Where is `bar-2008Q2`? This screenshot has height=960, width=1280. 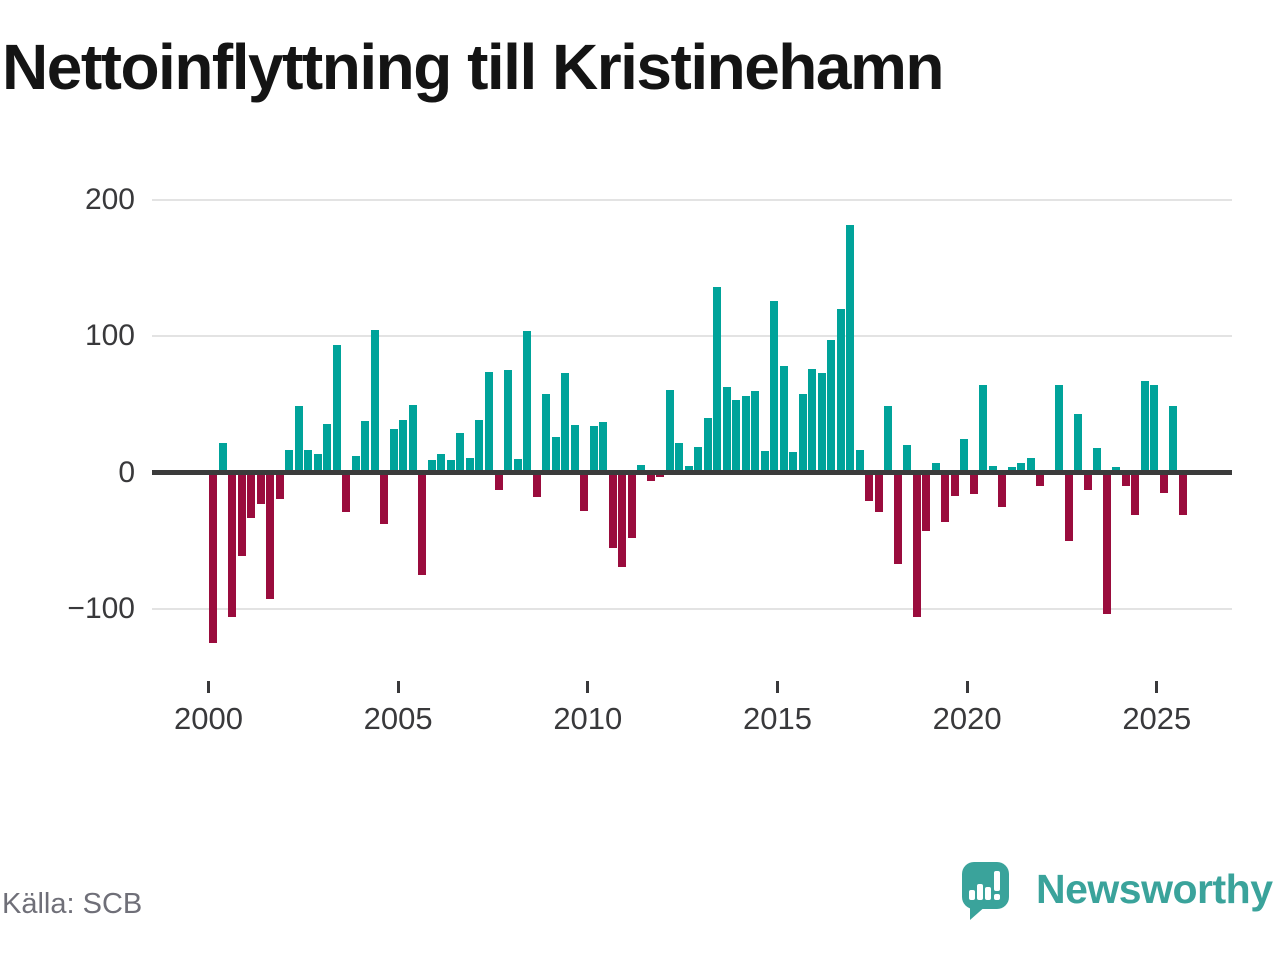
bar-2008Q2 is located at coordinates (527, 401).